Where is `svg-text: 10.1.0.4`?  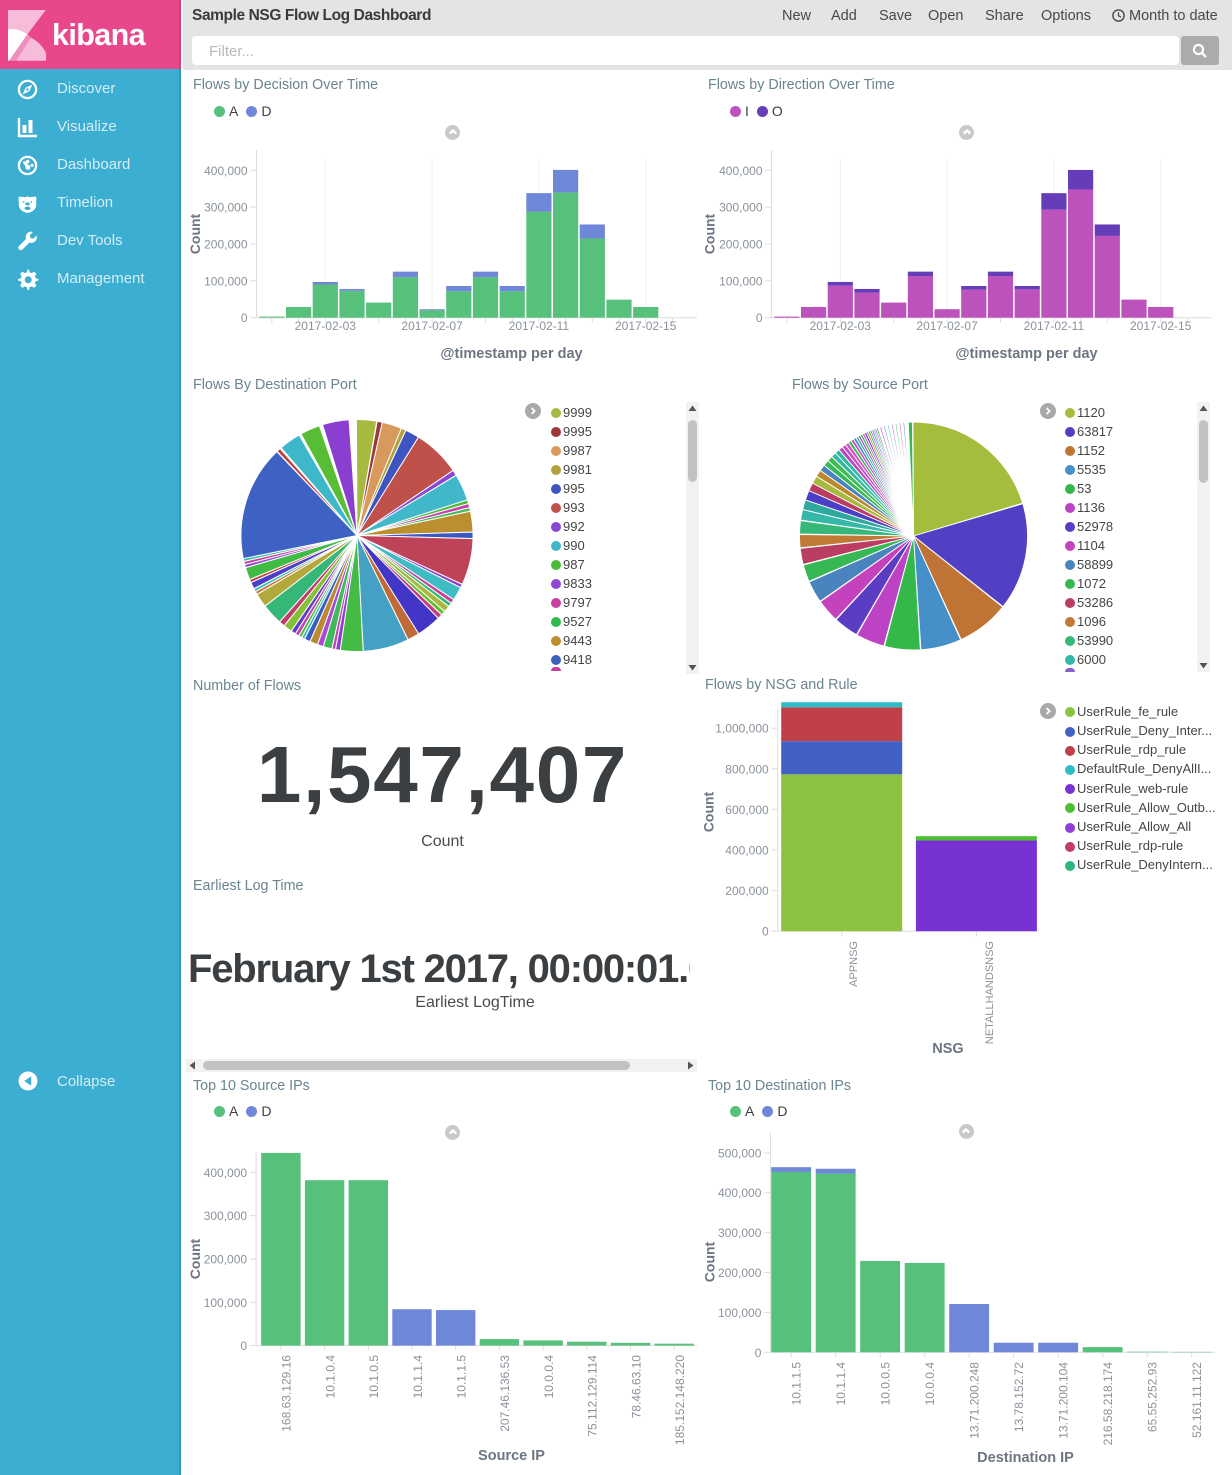 svg-text: 10.1.0.4 is located at coordinates (330, 1377).